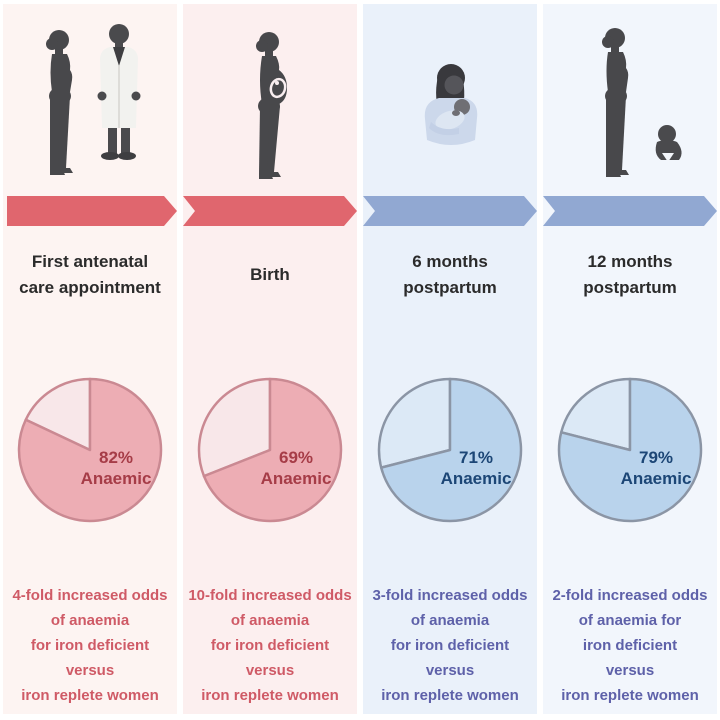 The image size is (720, 720). I want to click on illustration-pregnant-woman, so click(270, 100).